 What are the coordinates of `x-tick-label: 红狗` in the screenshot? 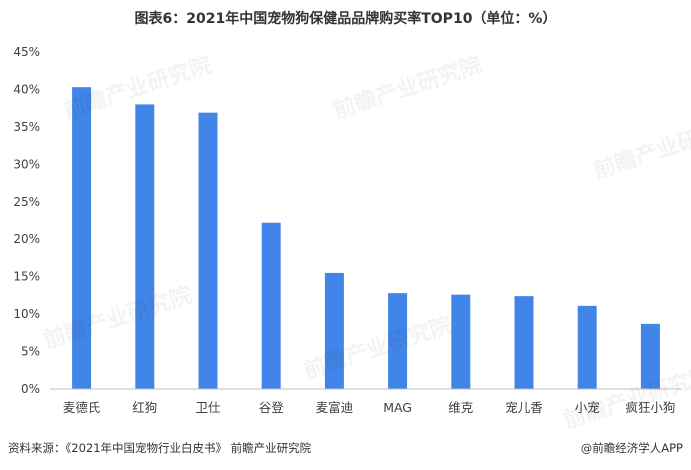 It's located at (144, 407).